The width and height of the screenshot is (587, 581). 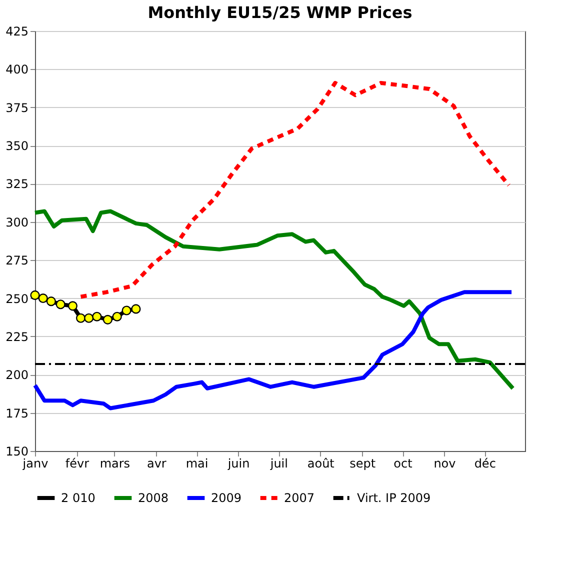 What do you see at coordinates (17, 413) in the screenshot?
I see `y-tick-label: 175` at bounding box center [17, 413].